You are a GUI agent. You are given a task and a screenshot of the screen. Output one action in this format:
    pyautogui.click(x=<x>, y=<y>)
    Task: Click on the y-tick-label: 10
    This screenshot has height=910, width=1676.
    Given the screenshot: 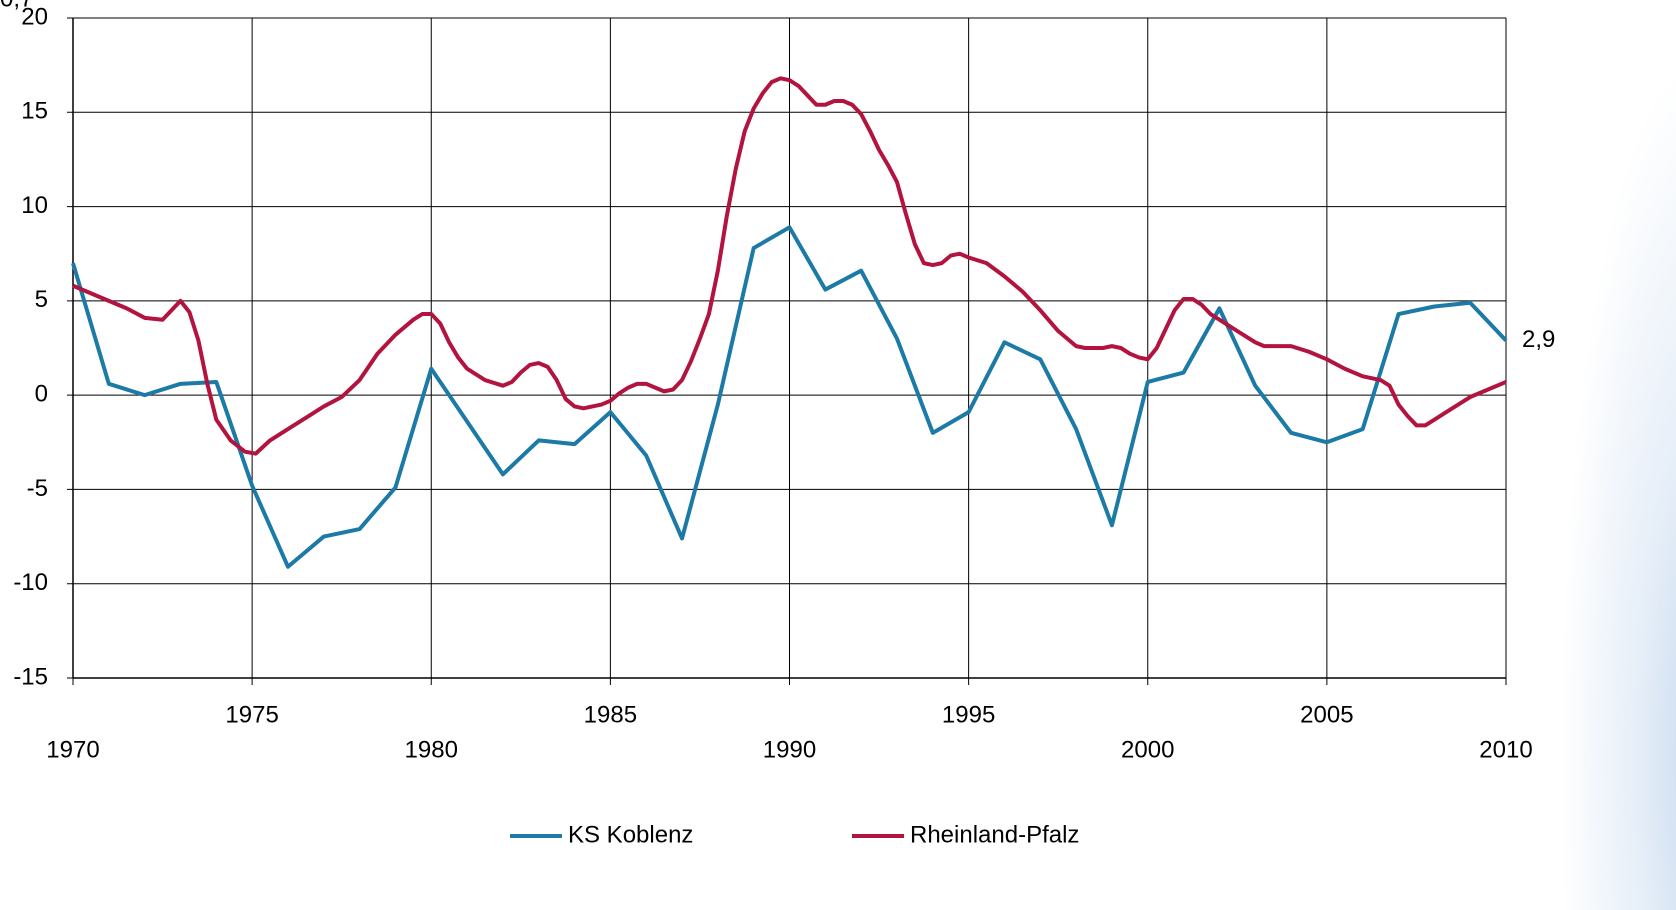 What is the action you would take?
    pyautogui.click(x=34, y=205)
    